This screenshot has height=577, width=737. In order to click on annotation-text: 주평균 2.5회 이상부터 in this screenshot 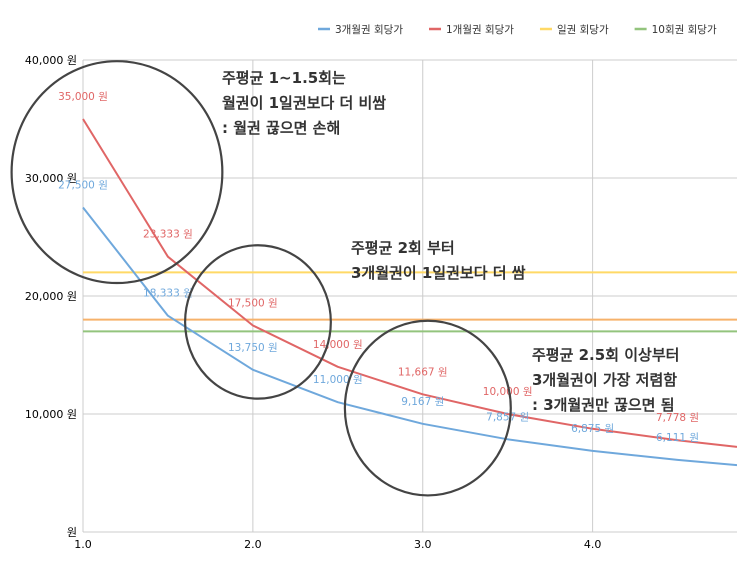, I will do `click(605, 355)`.